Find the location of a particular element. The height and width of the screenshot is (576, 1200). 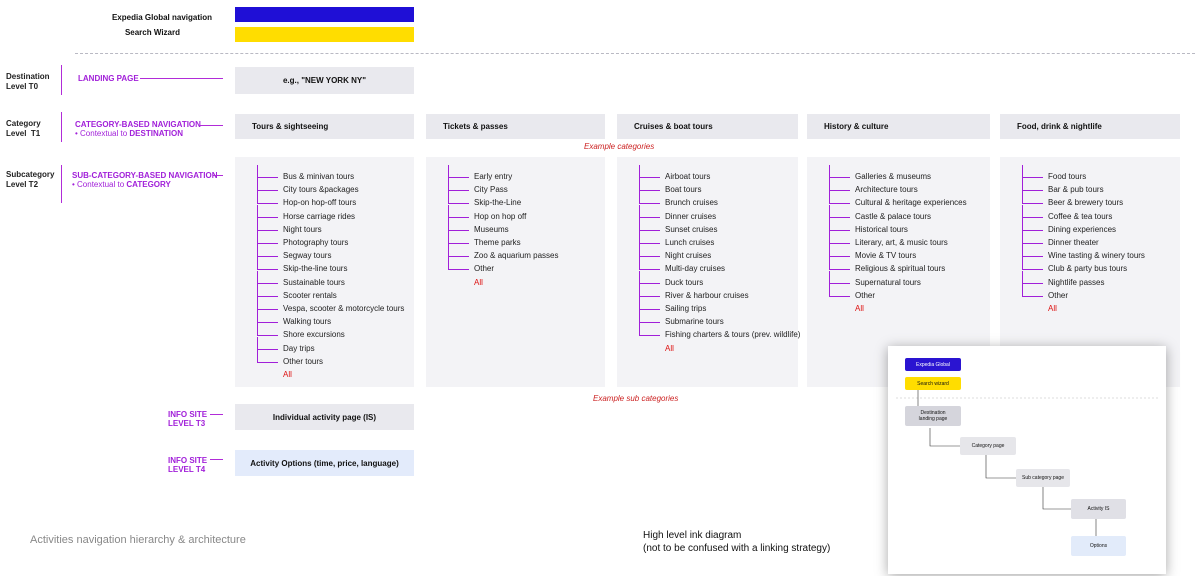

subcategory-item: Hop on hop off is located at coordinates (500, 216).